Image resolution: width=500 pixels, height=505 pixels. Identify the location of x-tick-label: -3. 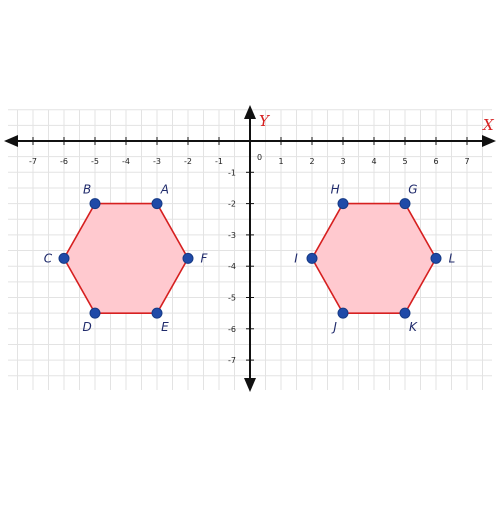
(157, 161).